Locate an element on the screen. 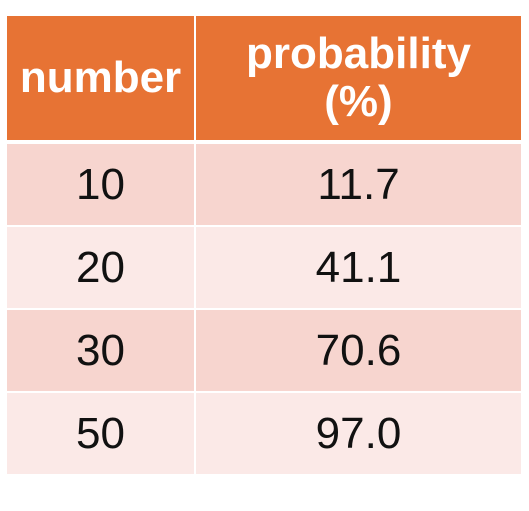 The height and width of the screenshot is (511, 529). header-number-label: number is located at coordinates (100, 77).